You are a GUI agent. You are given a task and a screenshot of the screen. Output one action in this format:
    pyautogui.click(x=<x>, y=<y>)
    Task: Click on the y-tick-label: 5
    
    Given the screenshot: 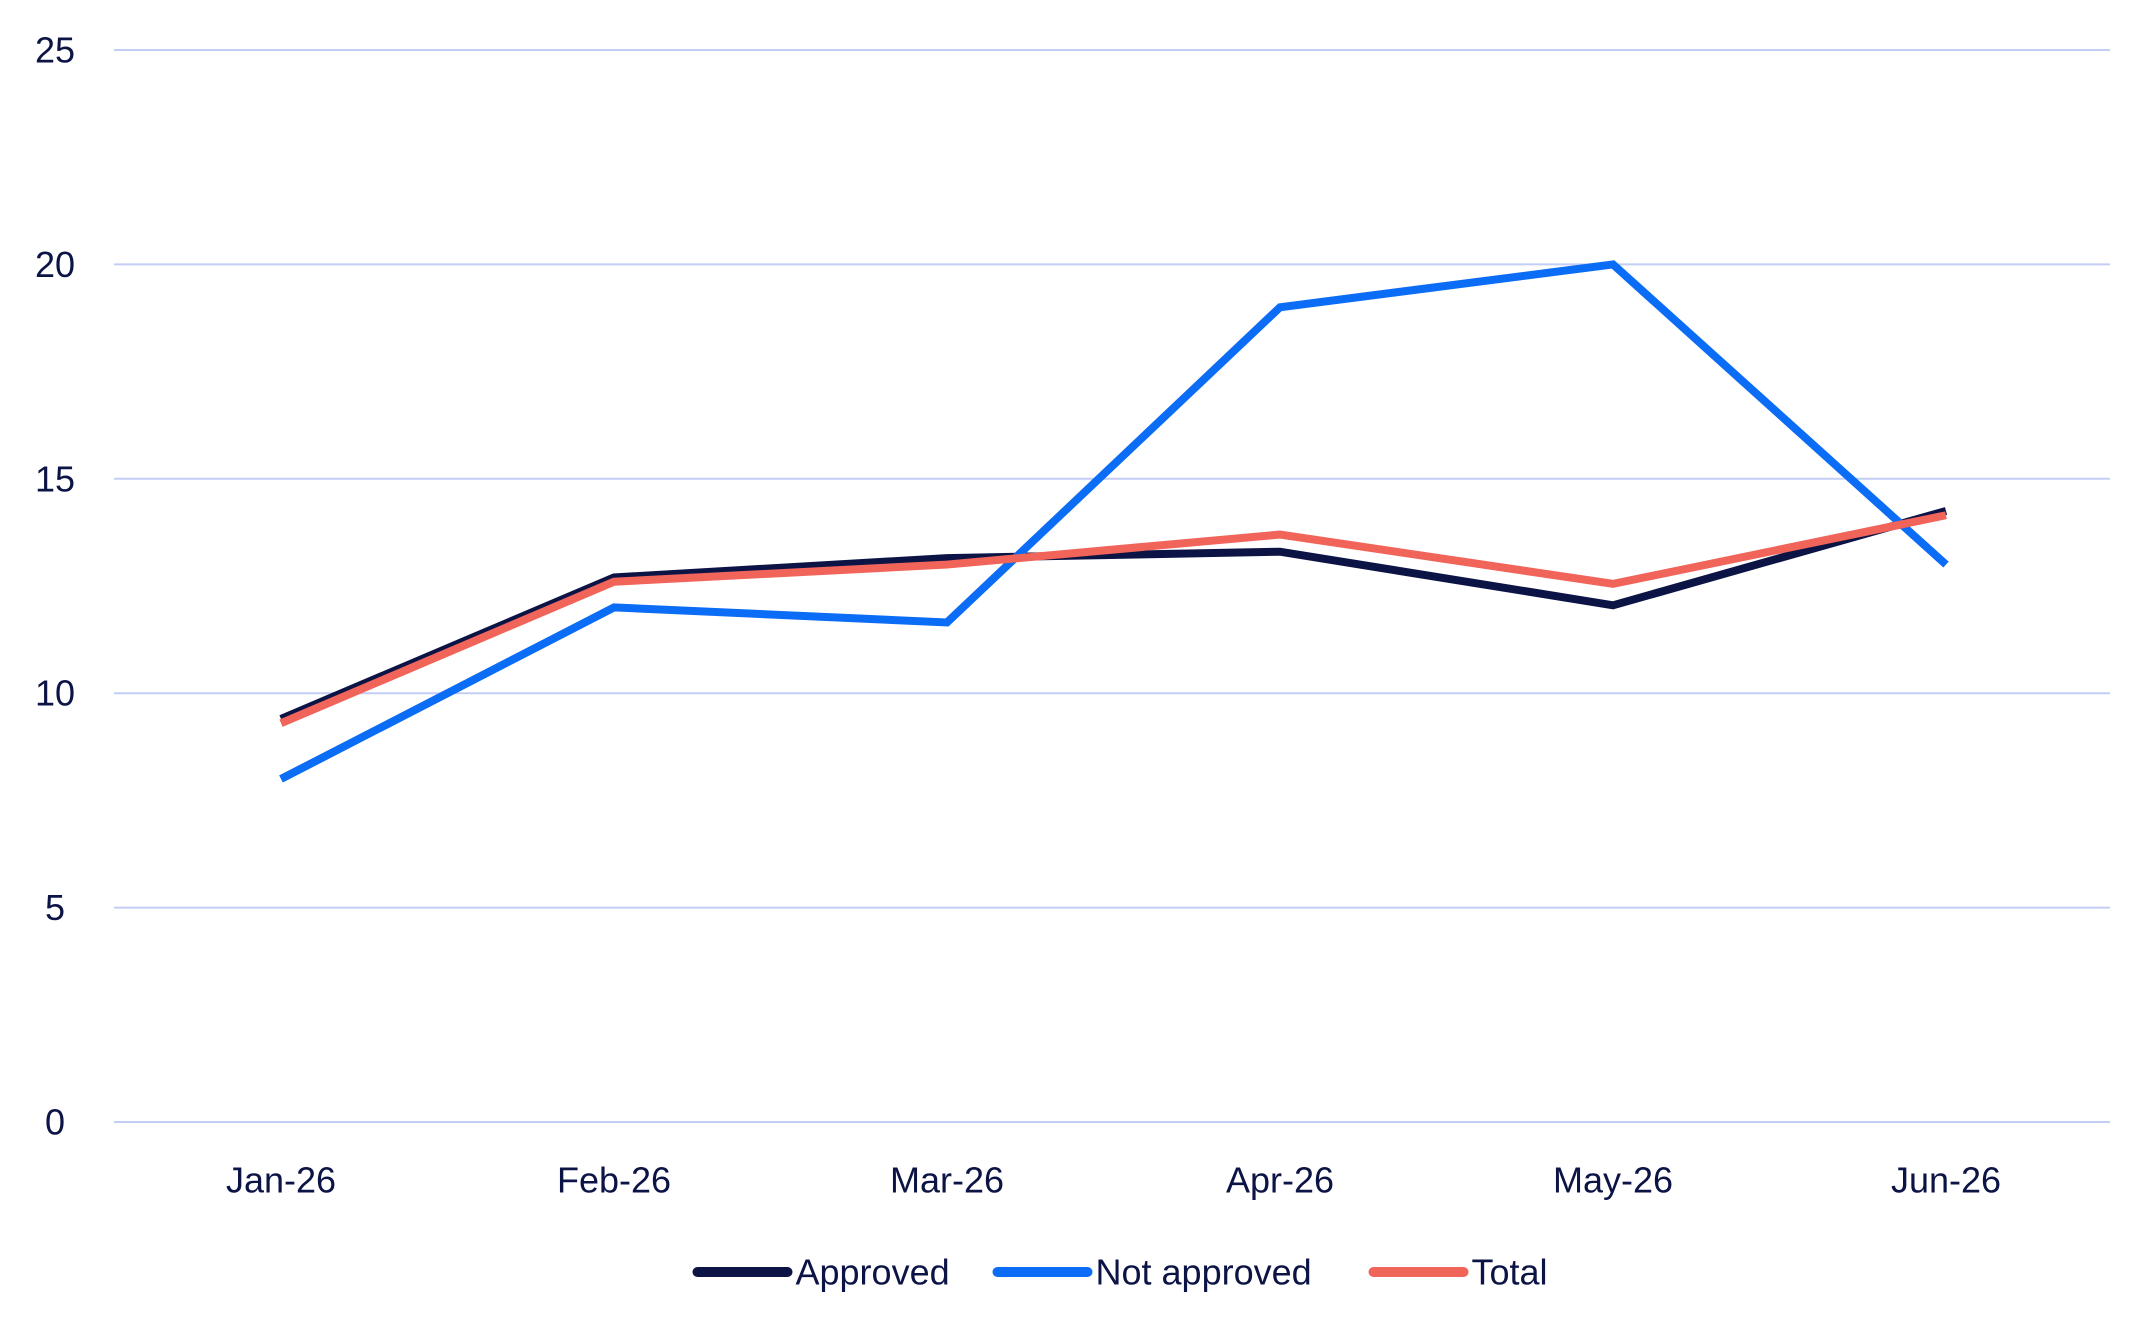 What is the action you would take?
    pyautogui.click(x=55, y=907)
    